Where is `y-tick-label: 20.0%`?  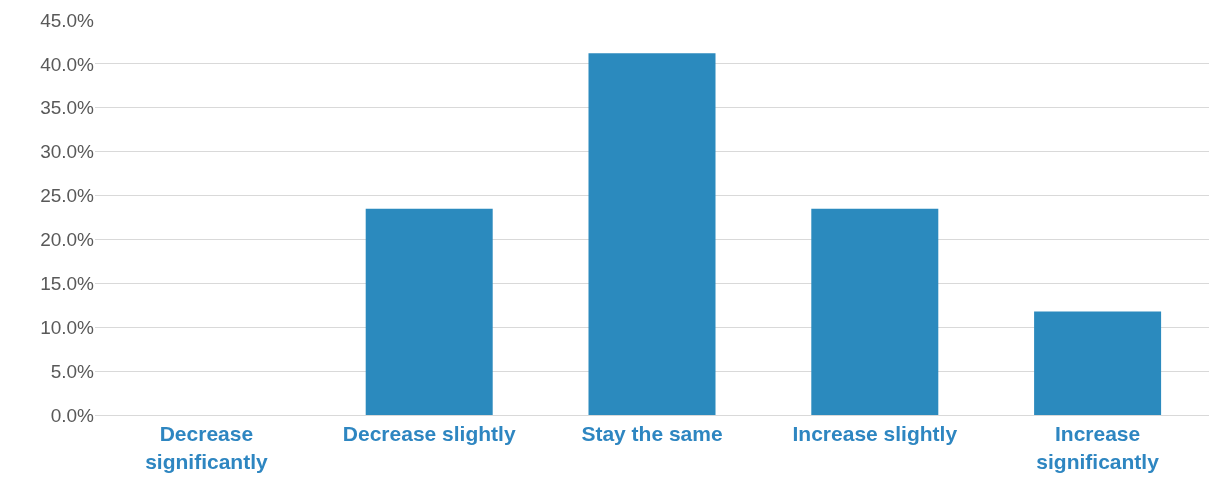
y-tick-label: 20.0% is located at coordinates (67, 240).